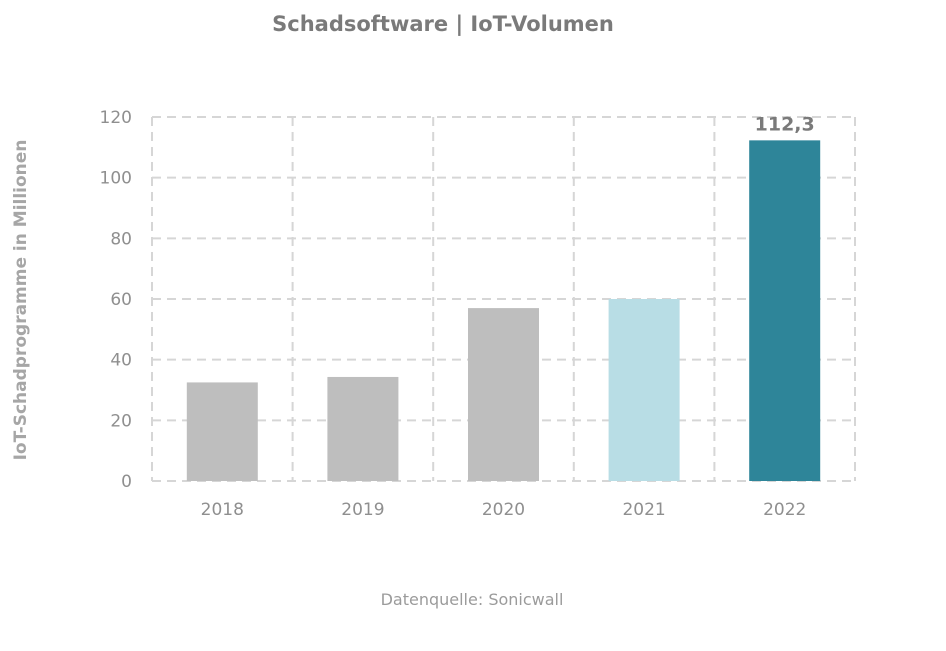 The image size is (946, 651). I want to click on y-tick-label: 40, so click(121, 361).